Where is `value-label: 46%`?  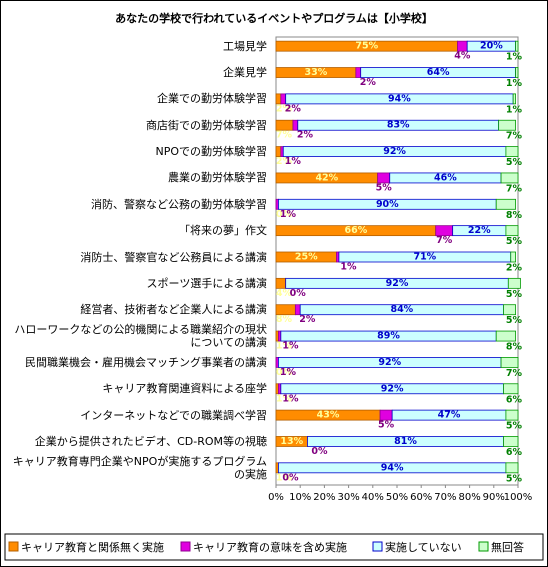 value-label: 46% is located at coordinates (445, 177).